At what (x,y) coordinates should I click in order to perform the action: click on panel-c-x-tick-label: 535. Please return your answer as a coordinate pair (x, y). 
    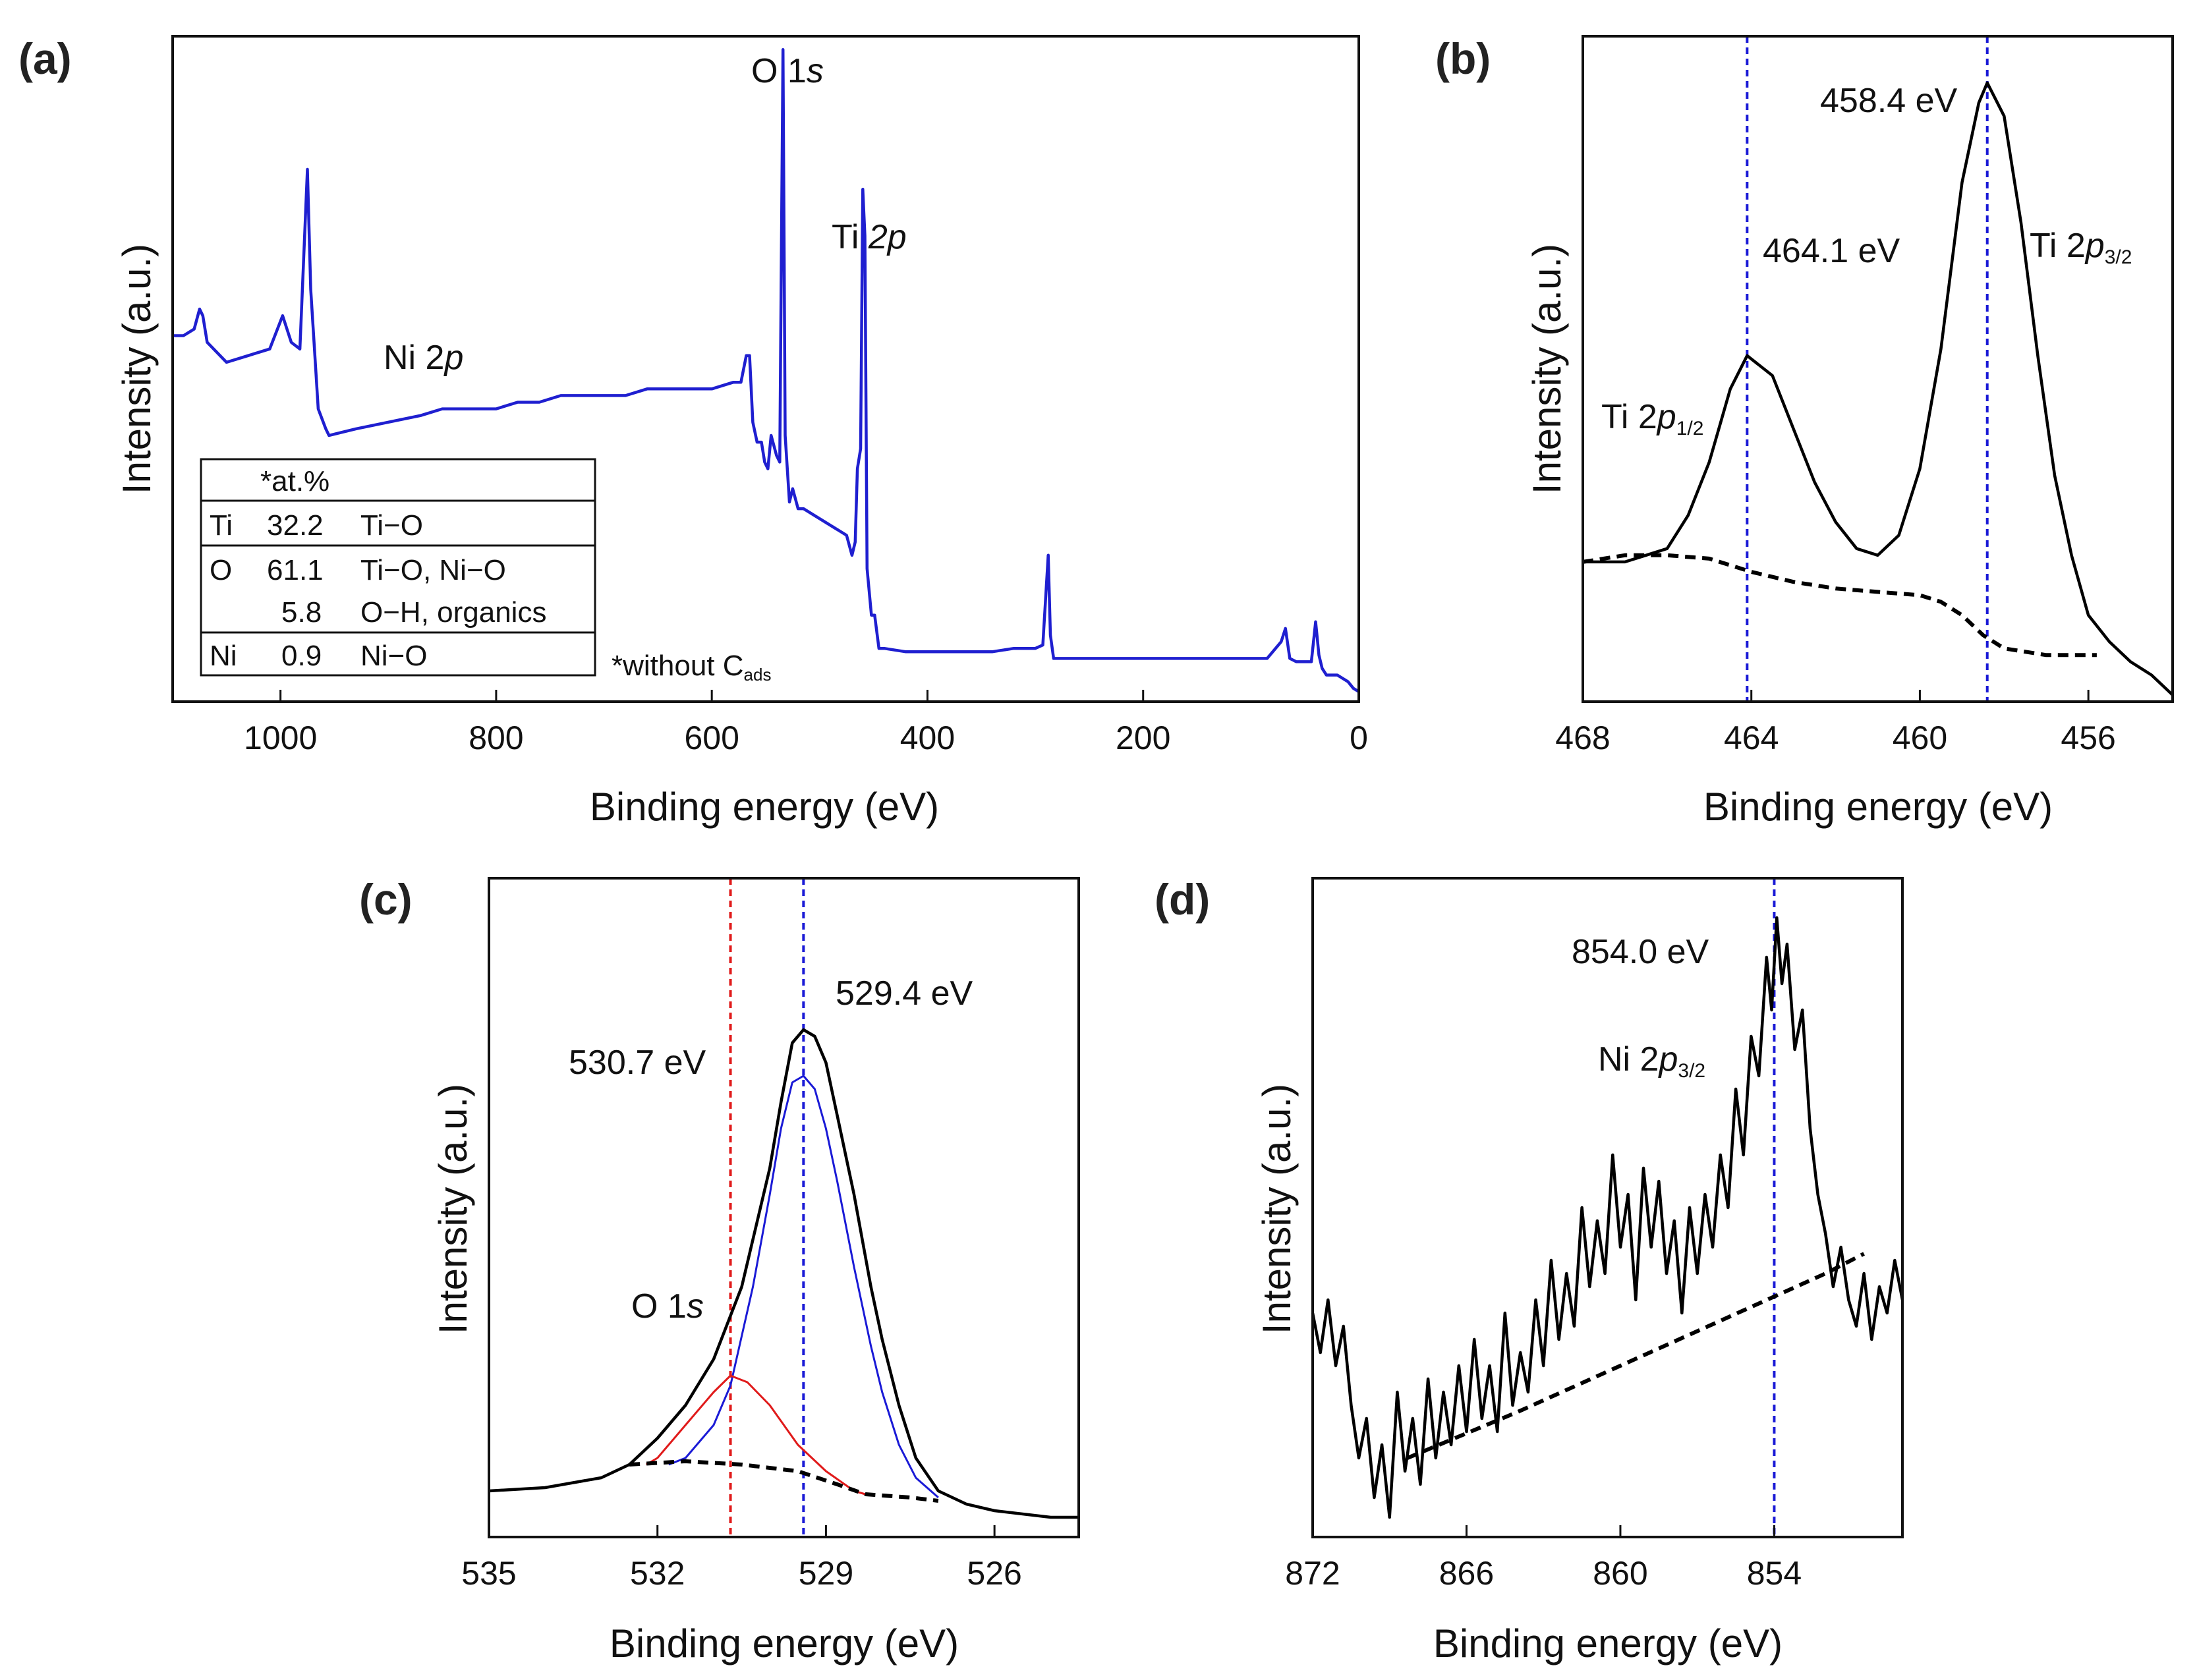
    Looking at the image, I should click on (488, 1573).